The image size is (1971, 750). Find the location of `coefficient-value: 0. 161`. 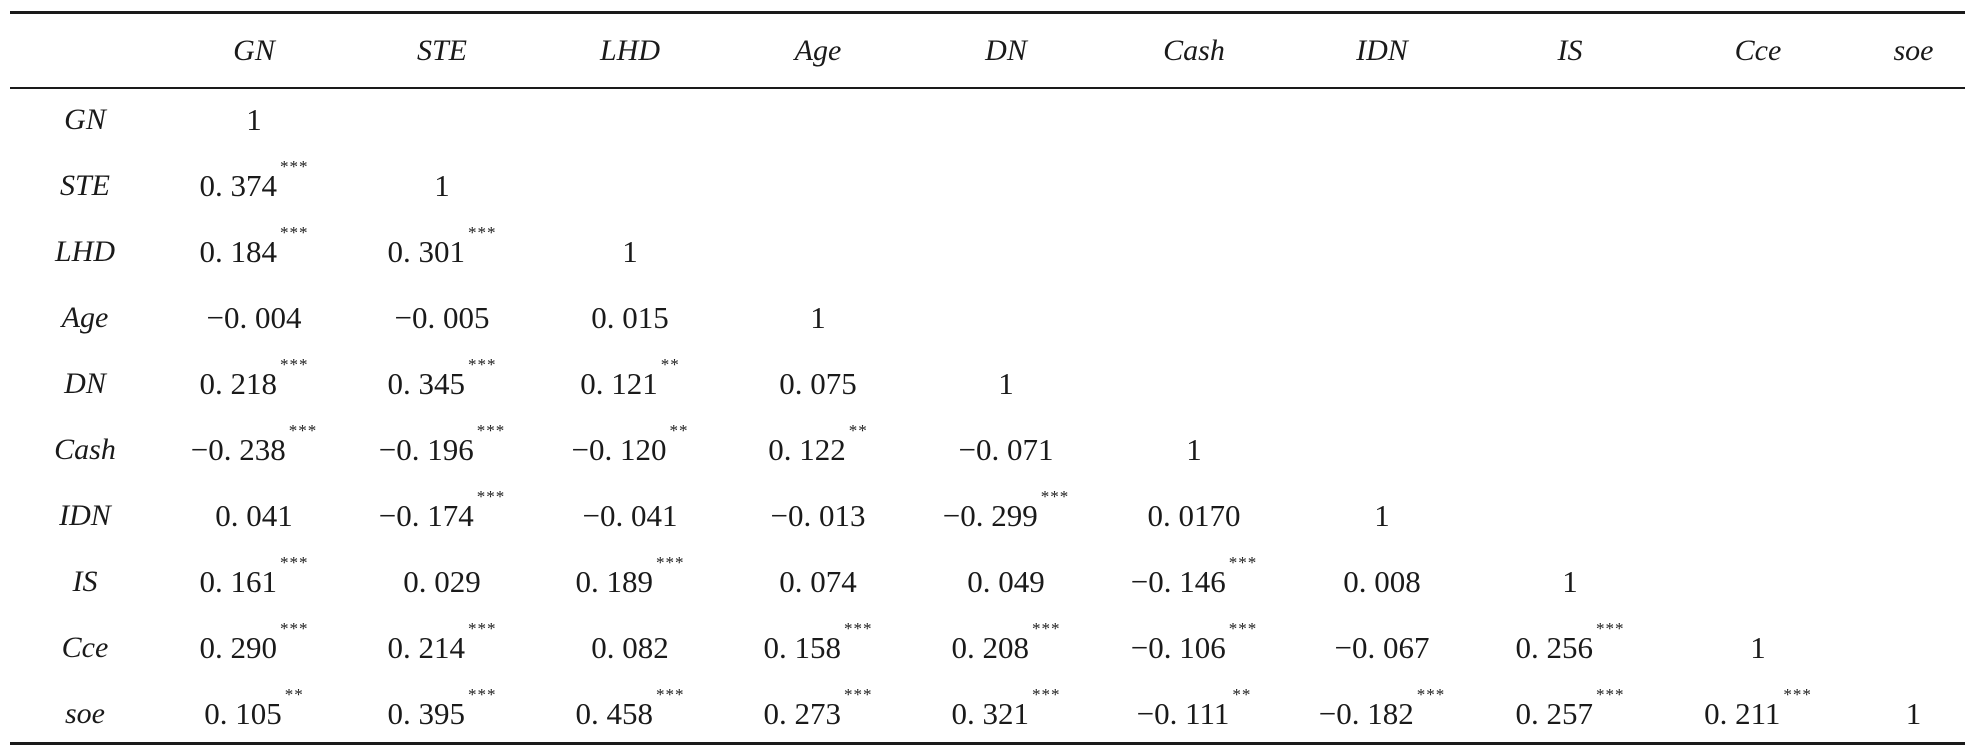

coefficient-value: 0. 161 is located at coordinates (238, 581).